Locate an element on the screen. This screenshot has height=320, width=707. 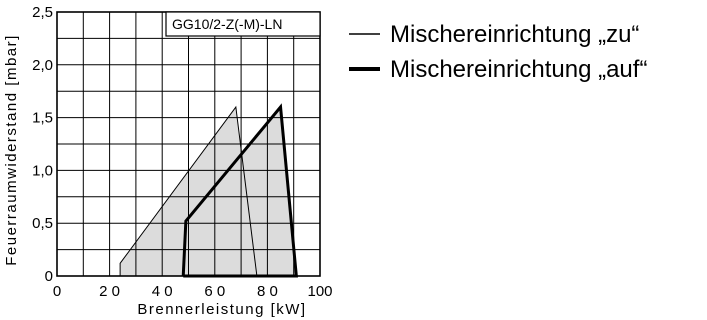
x-tick-label-4: 8 0 is located at coordinates (267, 291).